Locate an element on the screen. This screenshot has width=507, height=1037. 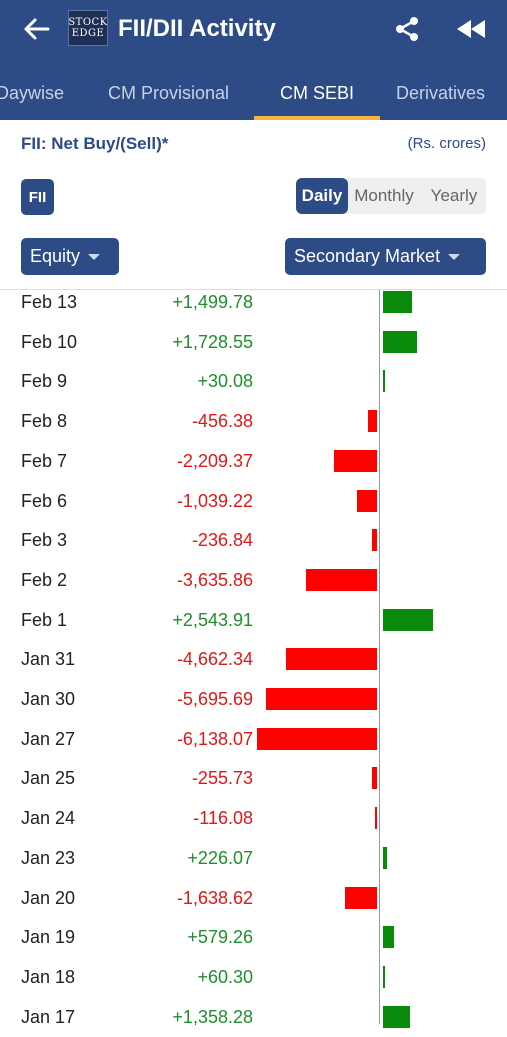
row-date: Jan 24 is located at coordinates (48, 818).